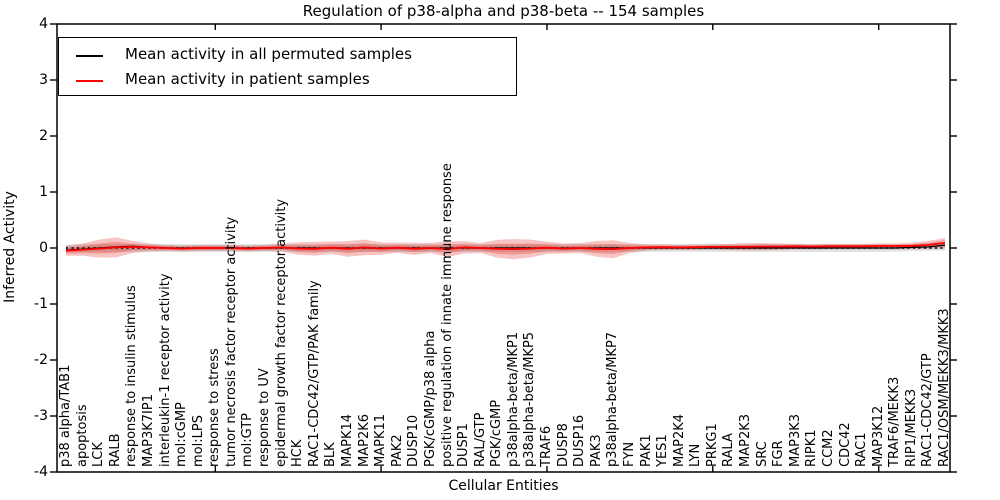  I want to click on x-category-label: MAP2K6, so click(364, 440).